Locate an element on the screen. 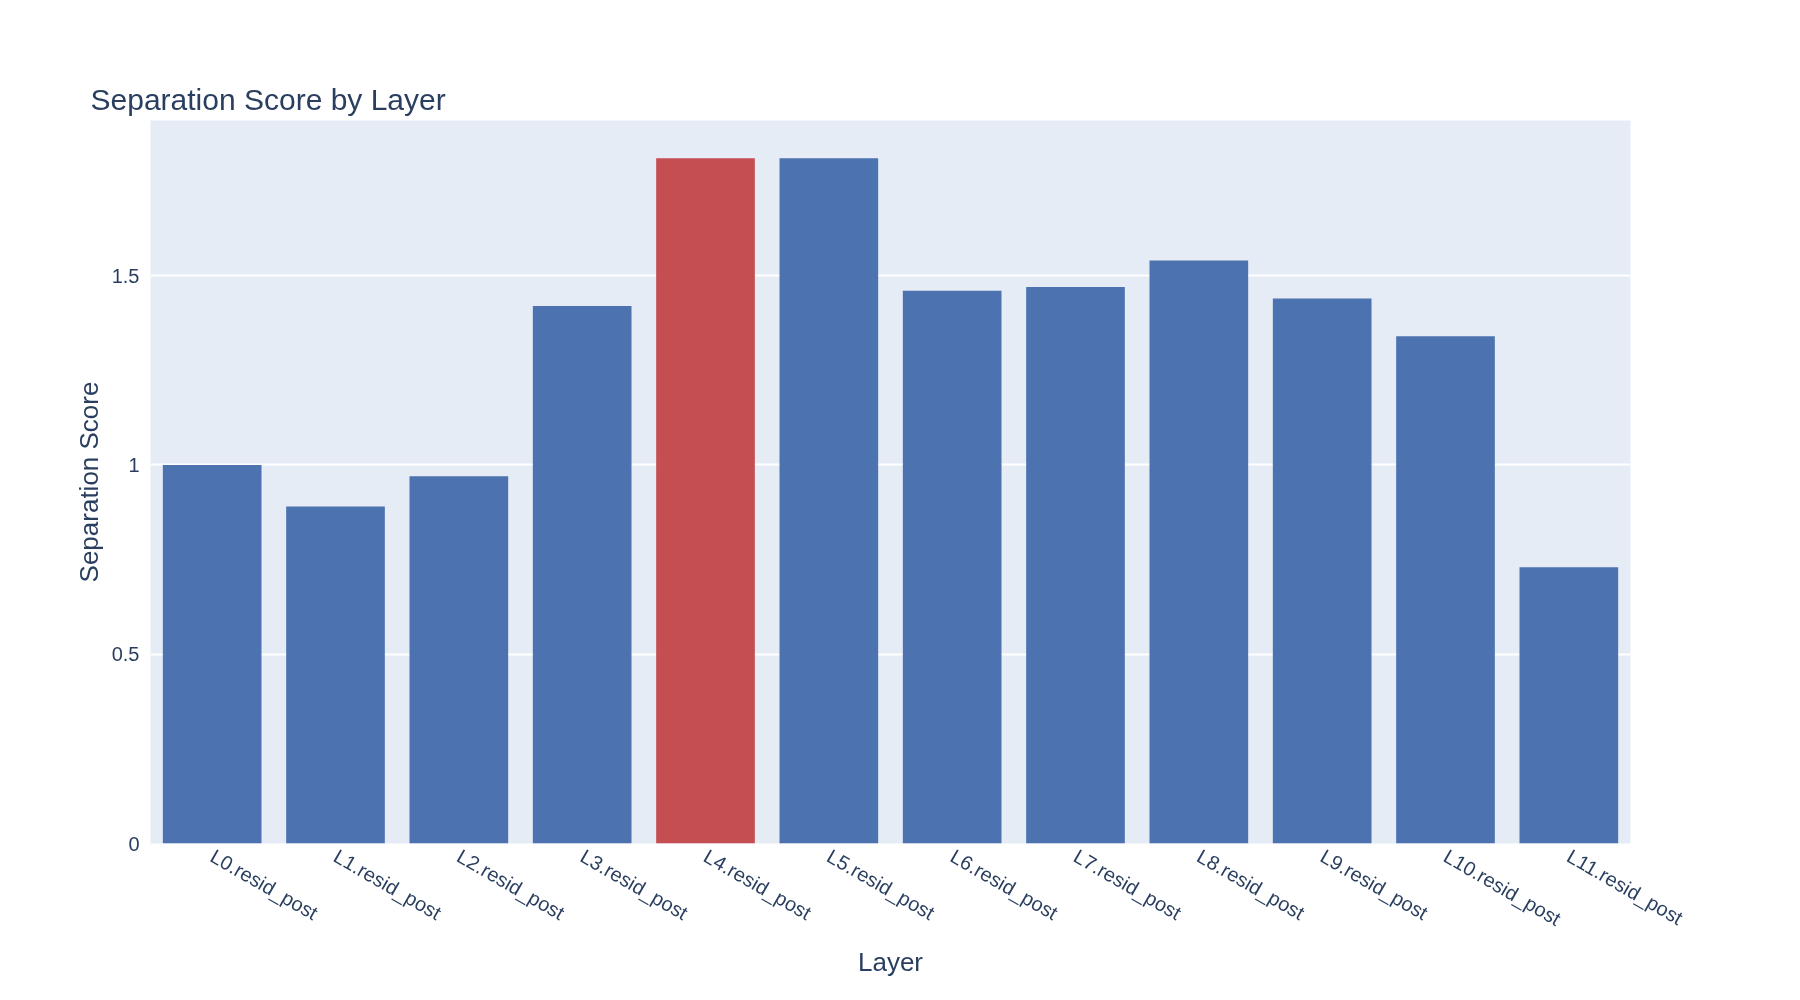 The image size is (1800, 1000). y-tick-label: 0.5 is located at coordinates (125, 654).